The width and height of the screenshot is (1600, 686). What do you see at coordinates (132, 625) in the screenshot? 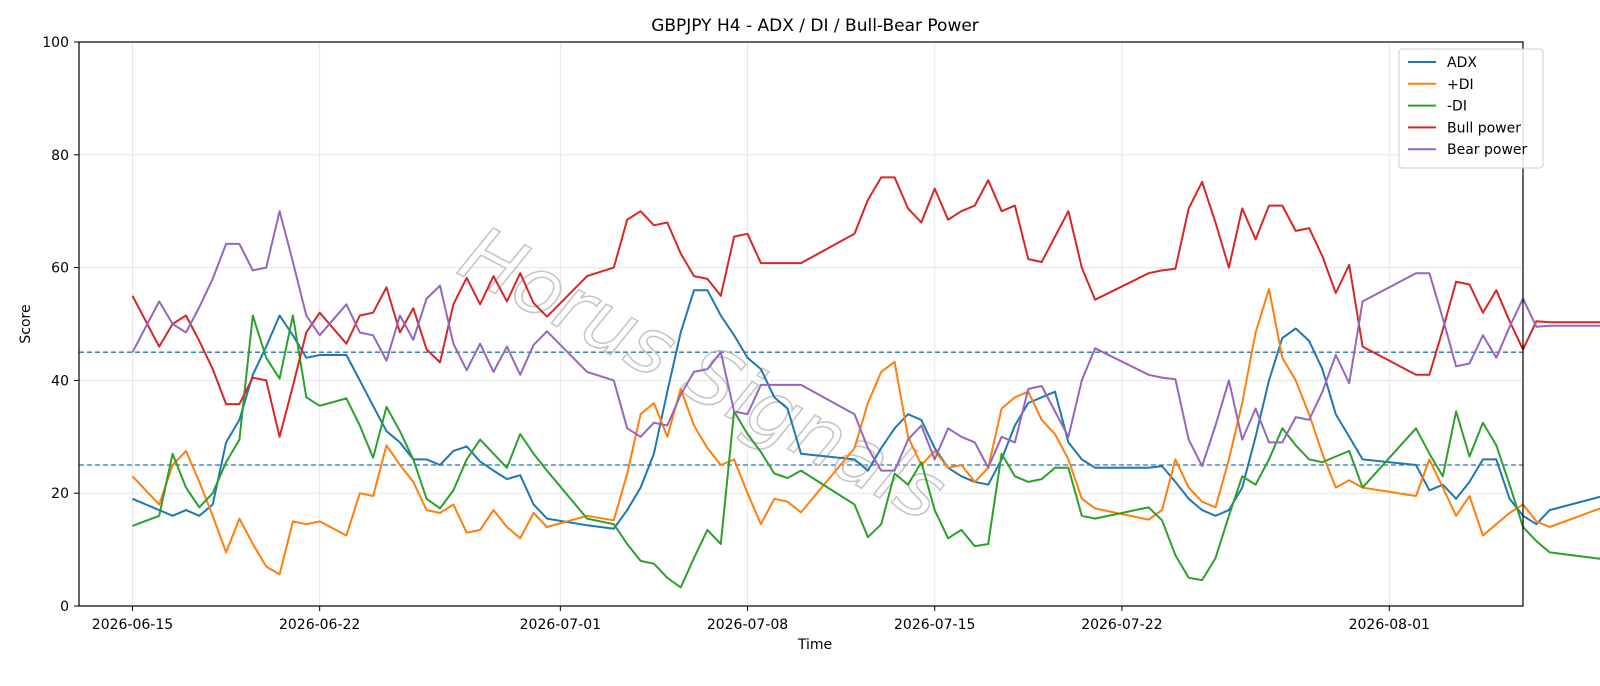
I see `x-tick-label: 2026-06-15` at bounding box center [132, 625].